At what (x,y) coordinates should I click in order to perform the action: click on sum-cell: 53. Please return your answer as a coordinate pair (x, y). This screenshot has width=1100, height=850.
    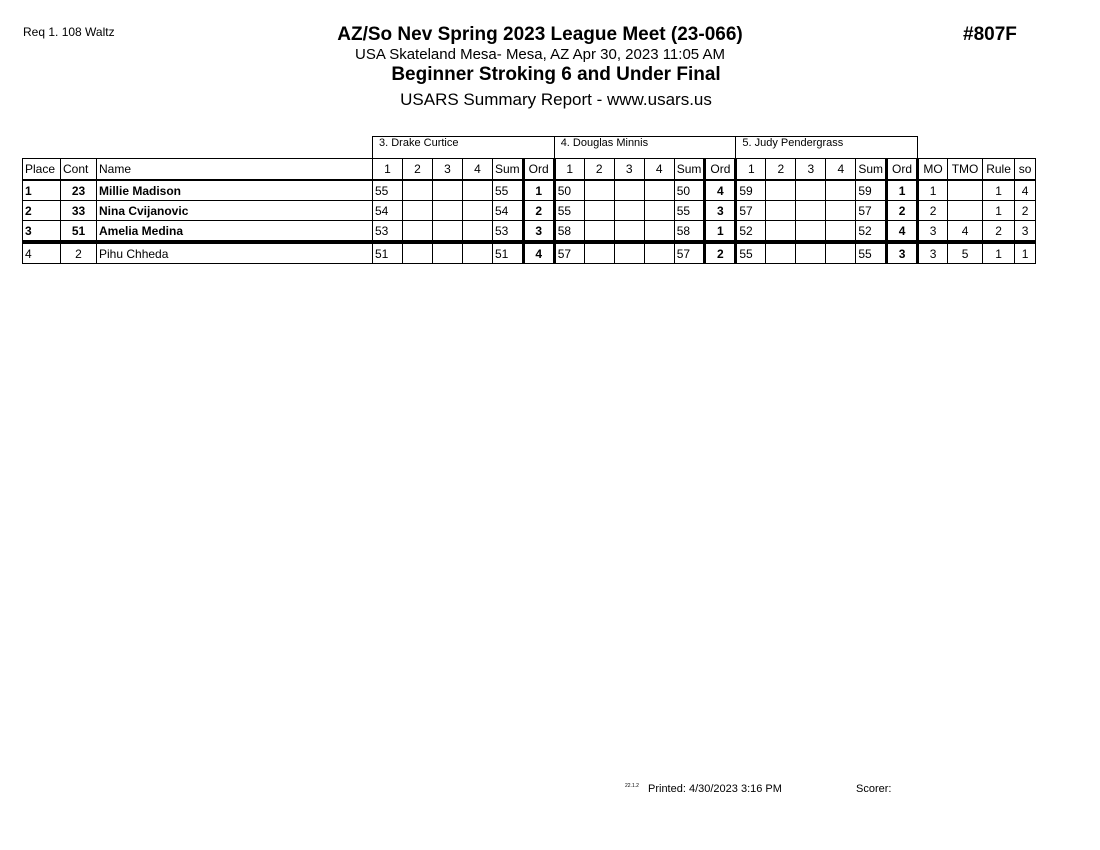
    Looking at the image, I should click on (508, 231).